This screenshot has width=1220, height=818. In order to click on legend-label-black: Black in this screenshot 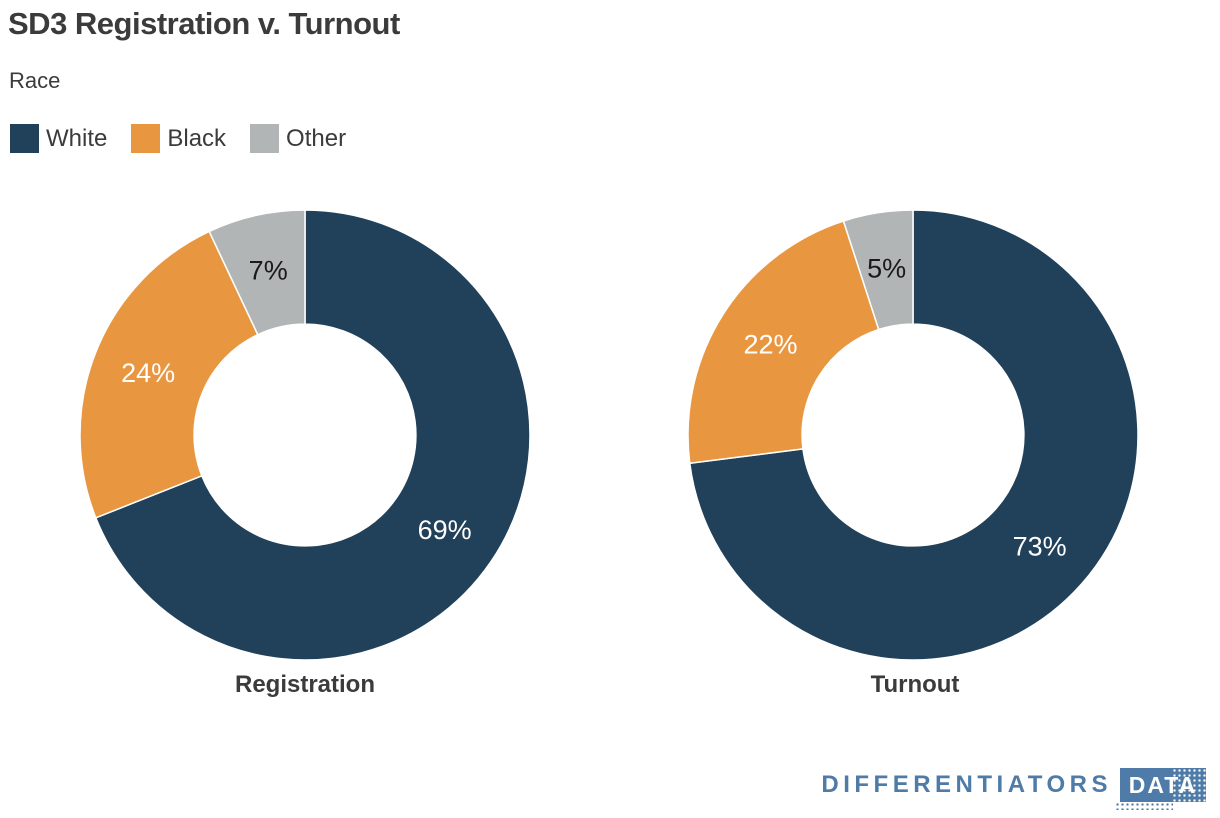, I will do `click(197, 138)`.